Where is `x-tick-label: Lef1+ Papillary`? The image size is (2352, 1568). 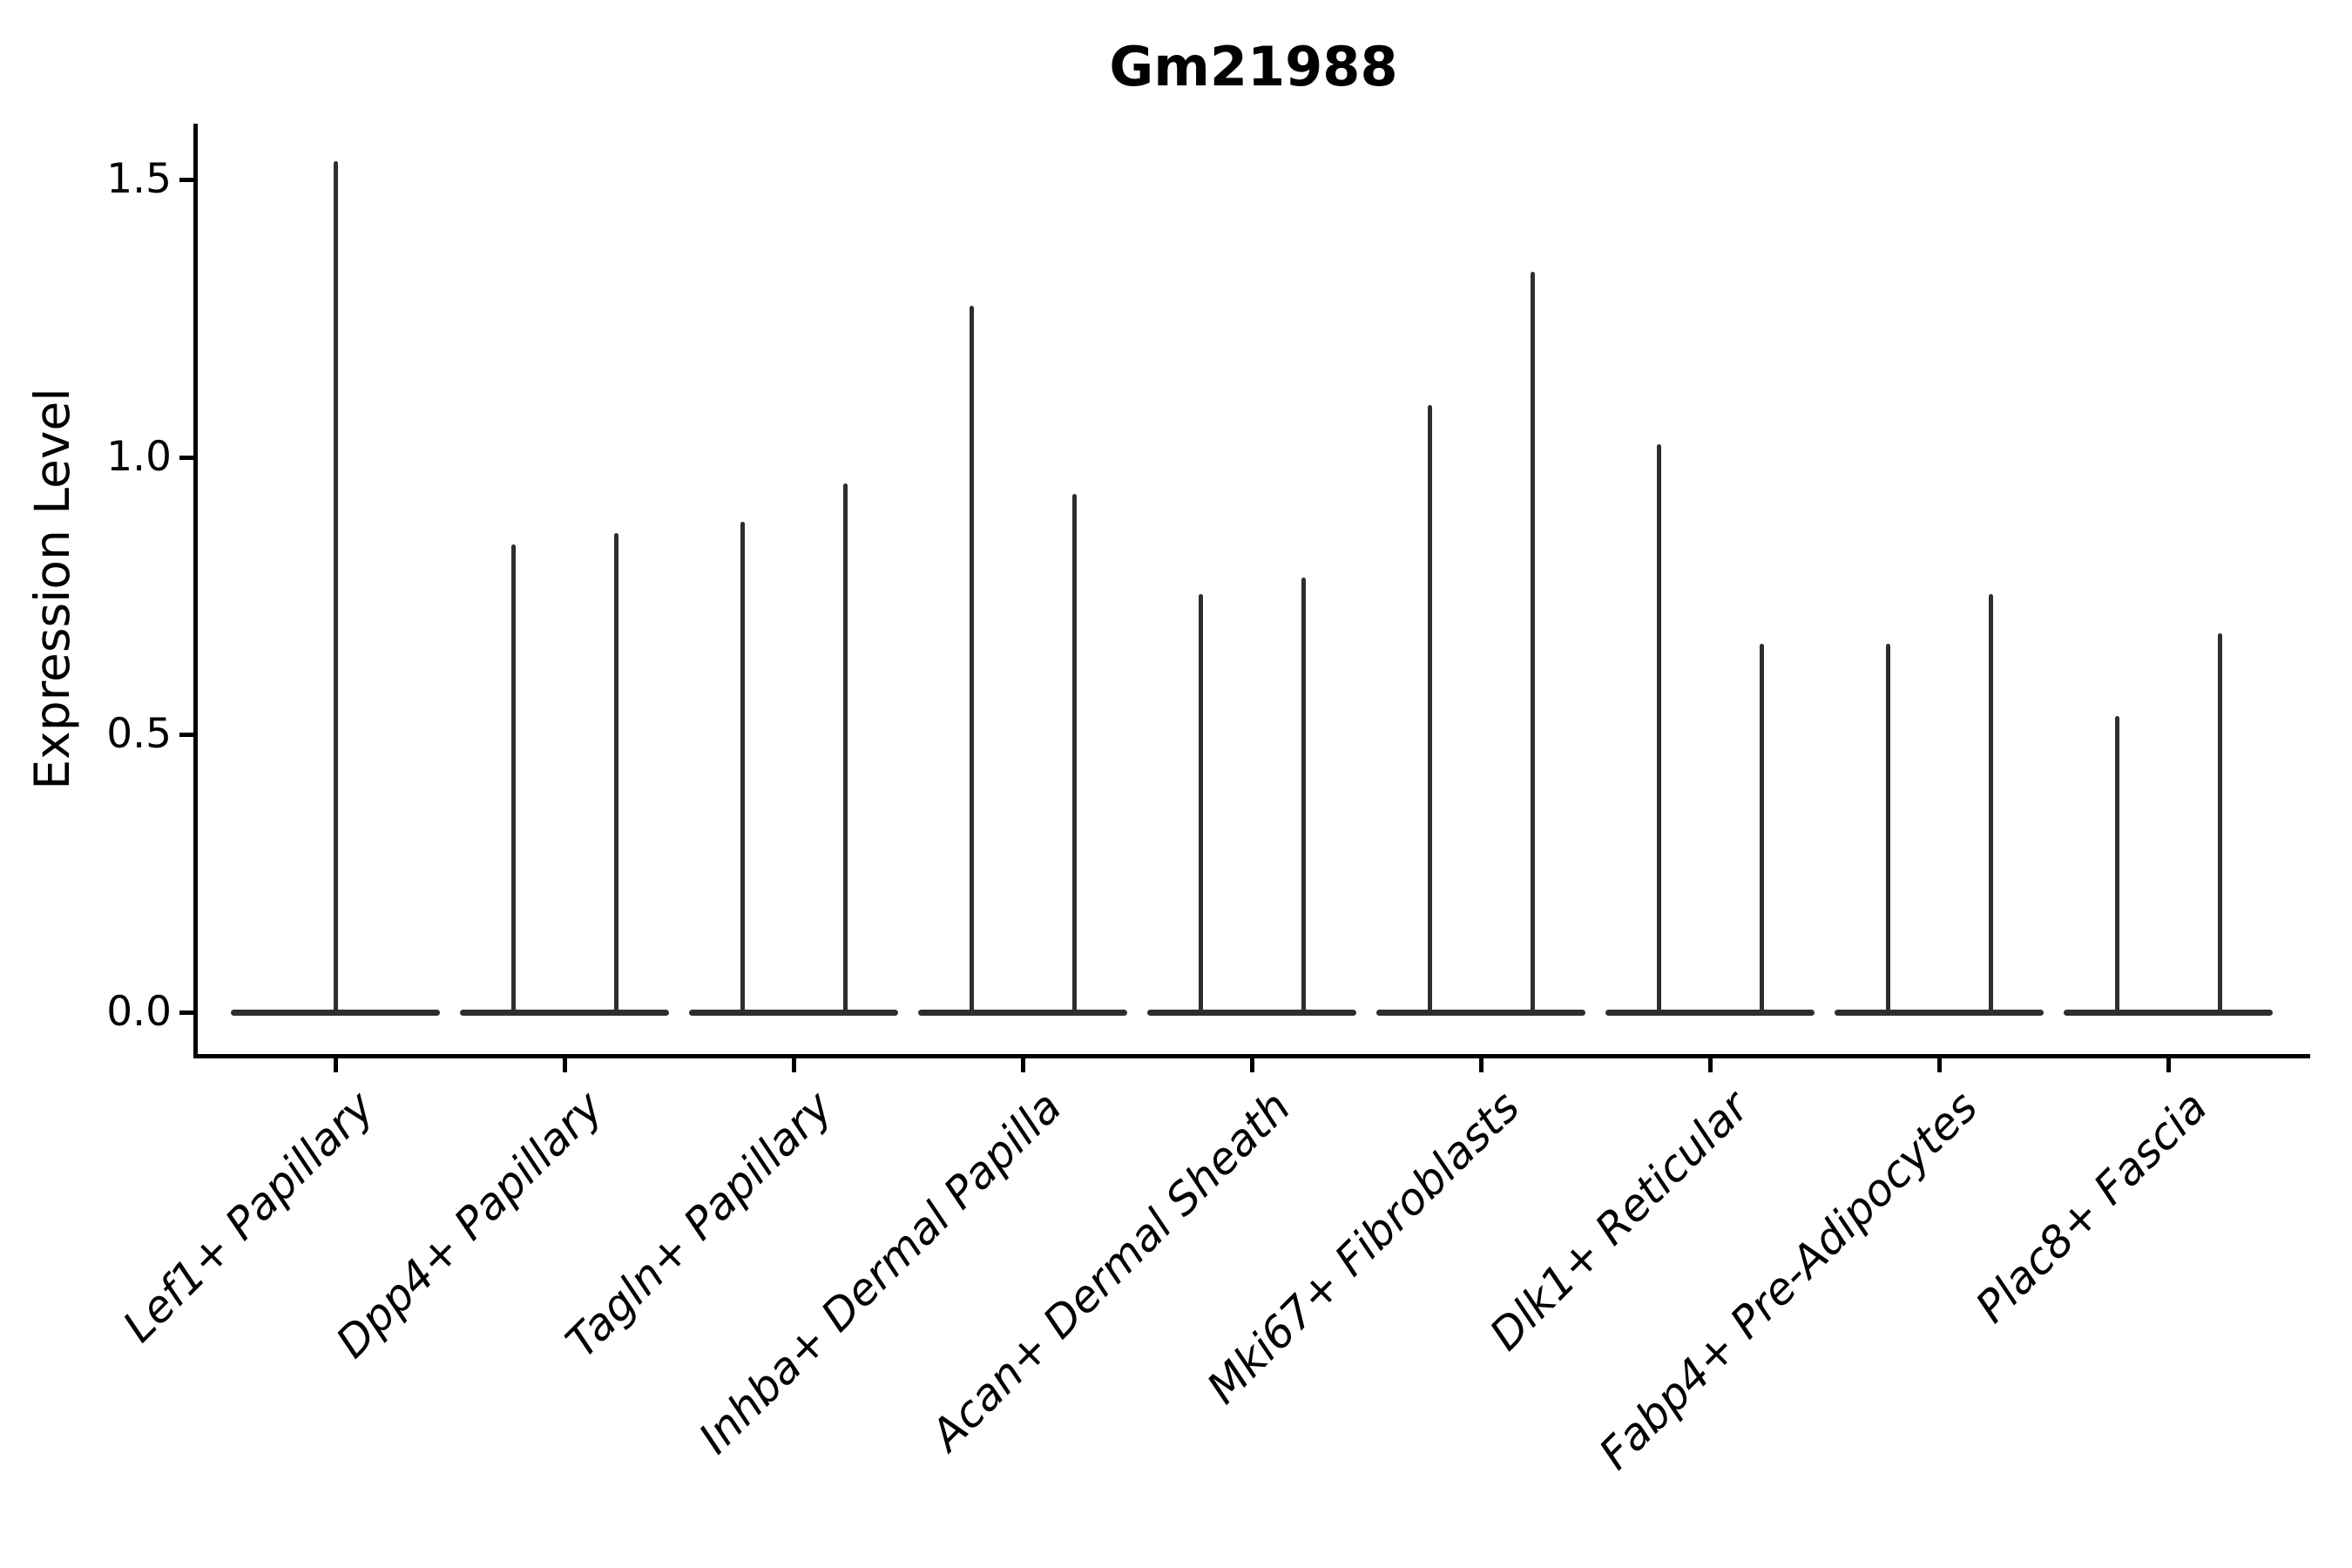 x-tick-label: Lef1+ Papillary is located at coordinates (248, 1216).